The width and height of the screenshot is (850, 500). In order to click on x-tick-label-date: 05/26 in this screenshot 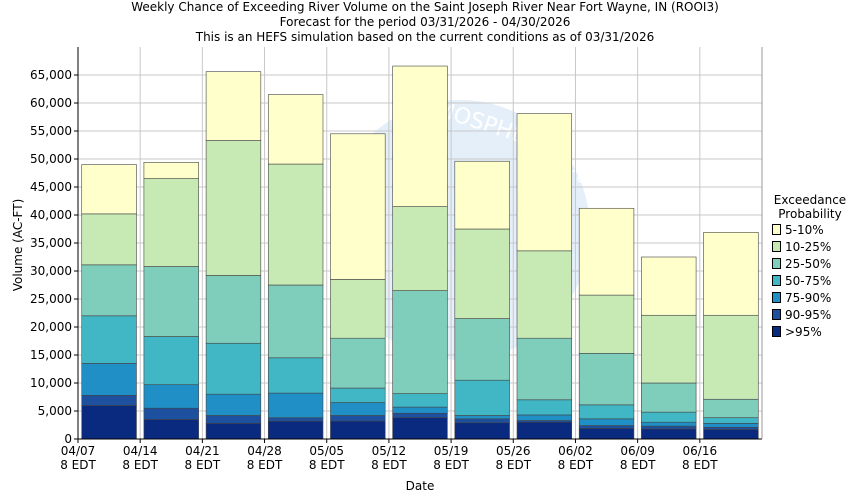, I will do `click(513, 451)`.